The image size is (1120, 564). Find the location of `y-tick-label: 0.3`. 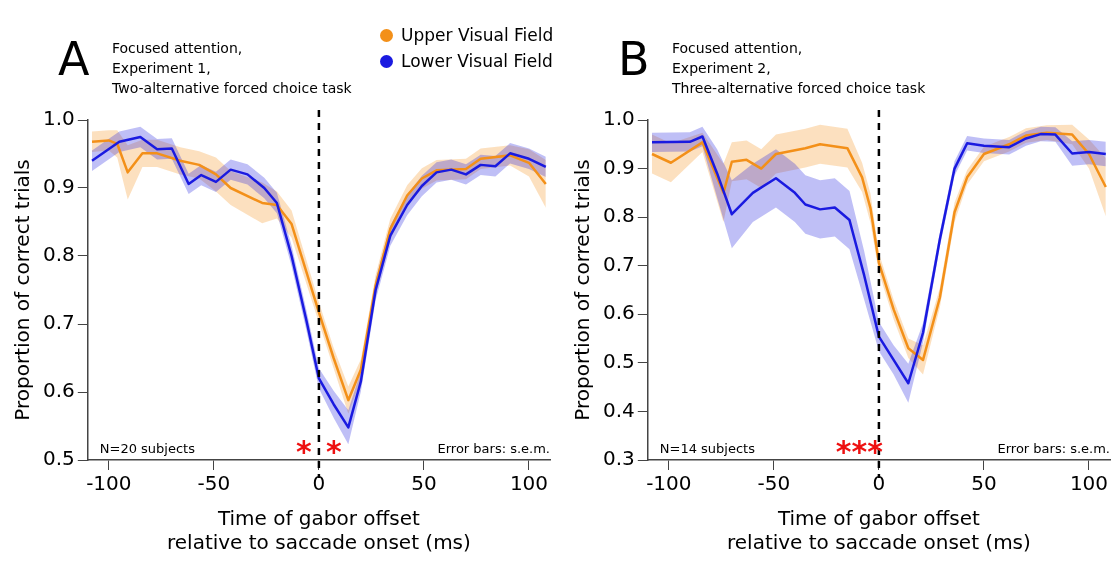

y-tick-label: 0.3 is located at coordinates (618, 458).